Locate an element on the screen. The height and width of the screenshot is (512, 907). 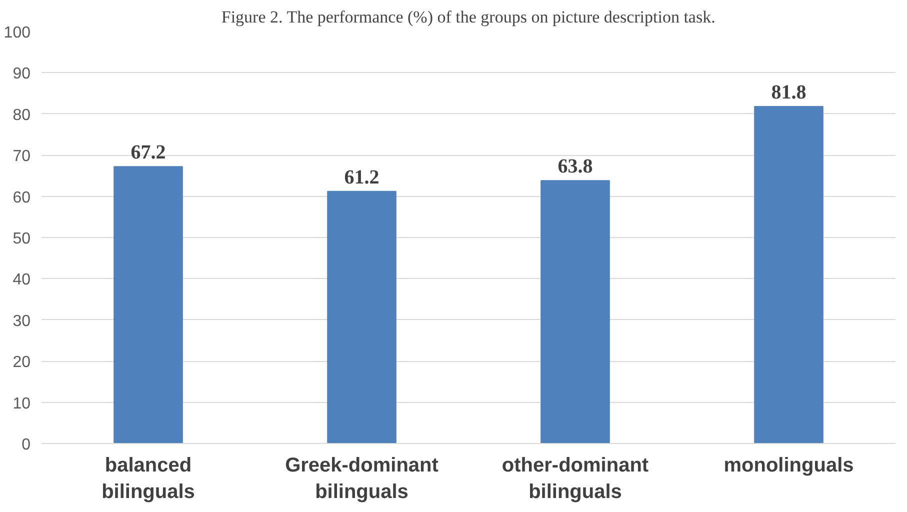
y-tick-label: 90 is located at coordinates (21, 74).